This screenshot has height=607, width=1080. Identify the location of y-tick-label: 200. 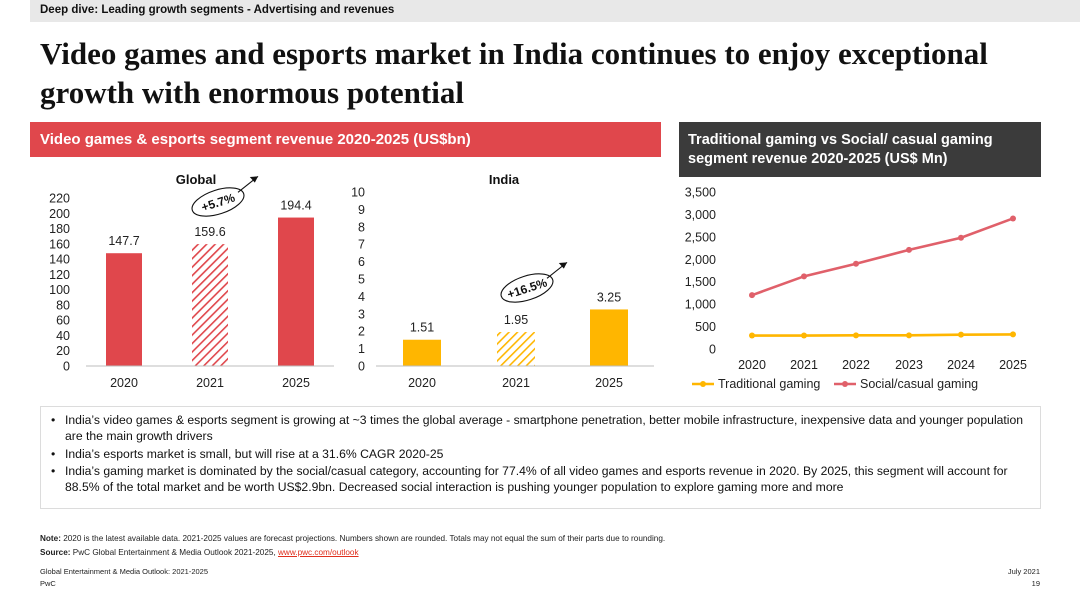
(59, 214).